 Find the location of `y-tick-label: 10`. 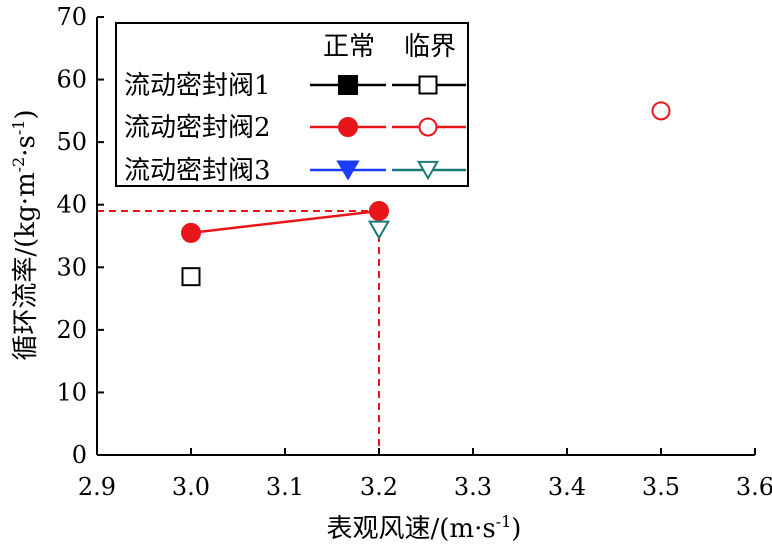

y-tick-label: 10 is located at coordinates (71, 392).